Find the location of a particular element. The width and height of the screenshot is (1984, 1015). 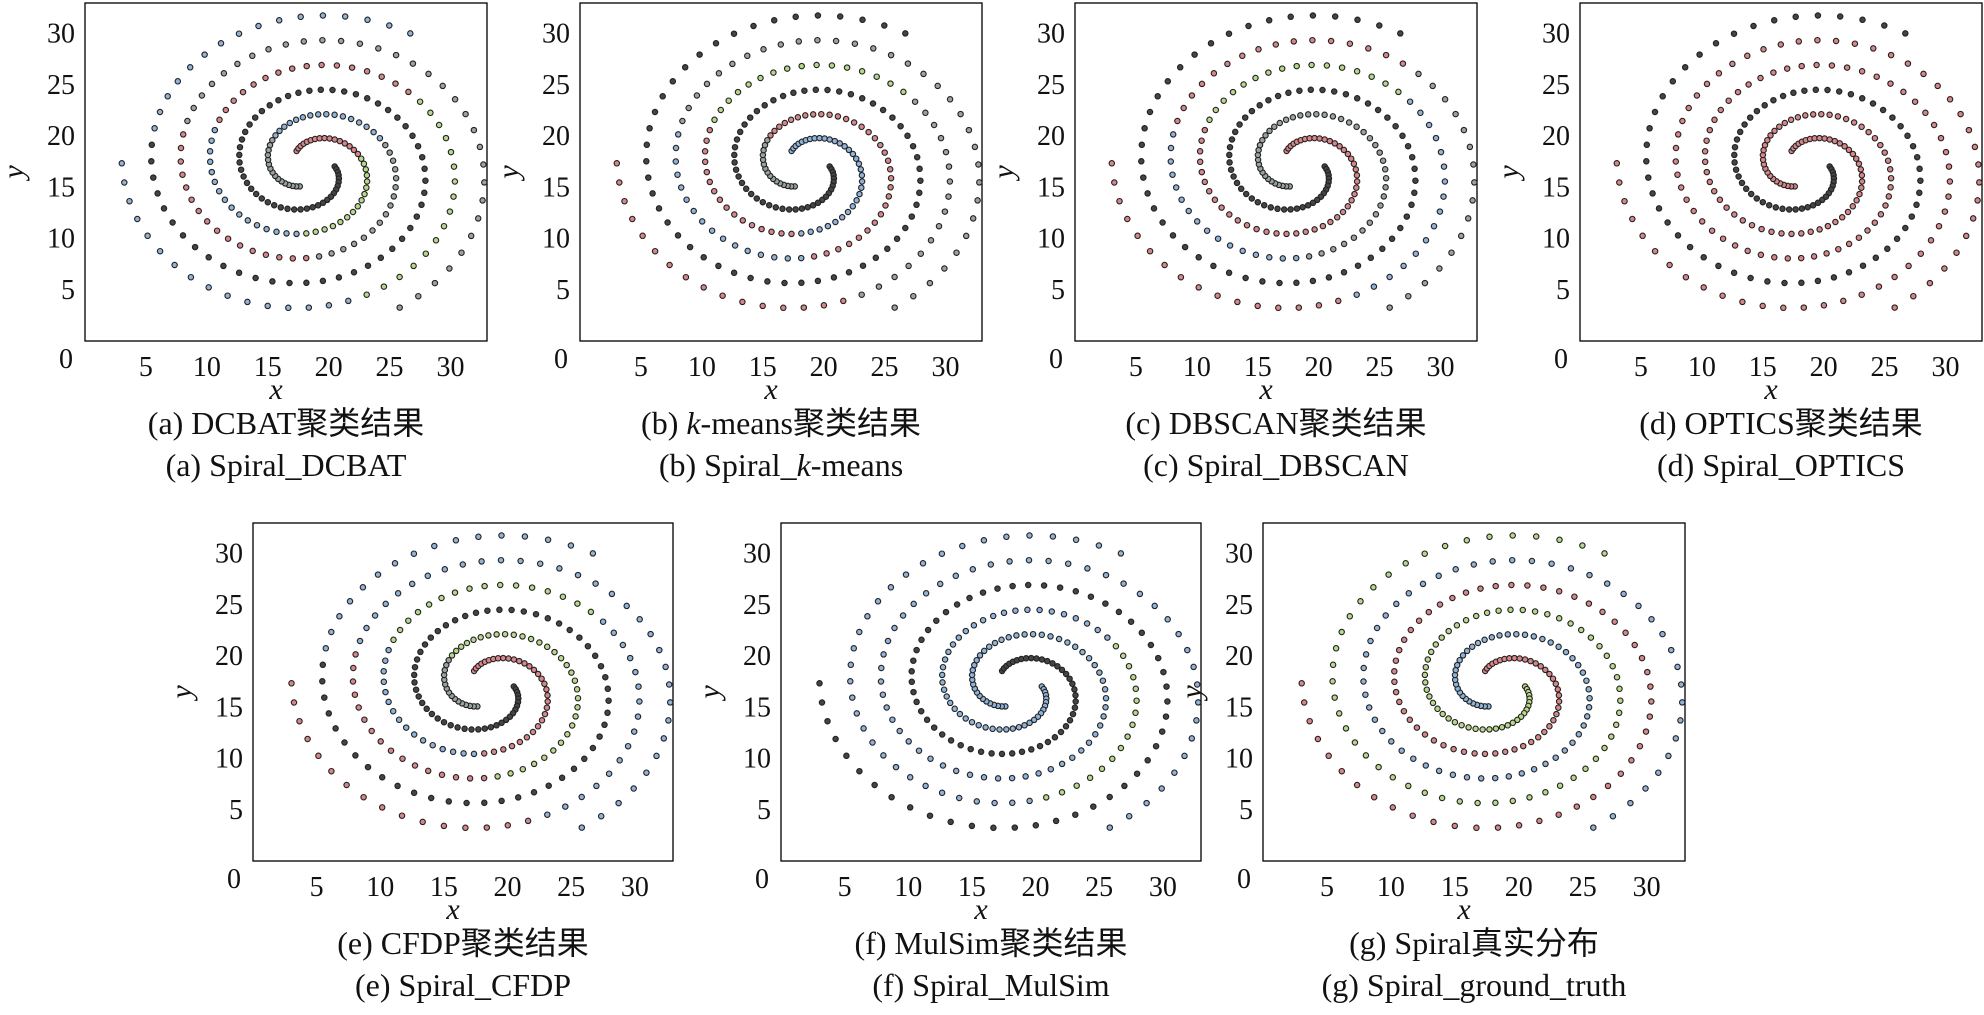

origin-label: 0 is located at coordinates (561, 359).